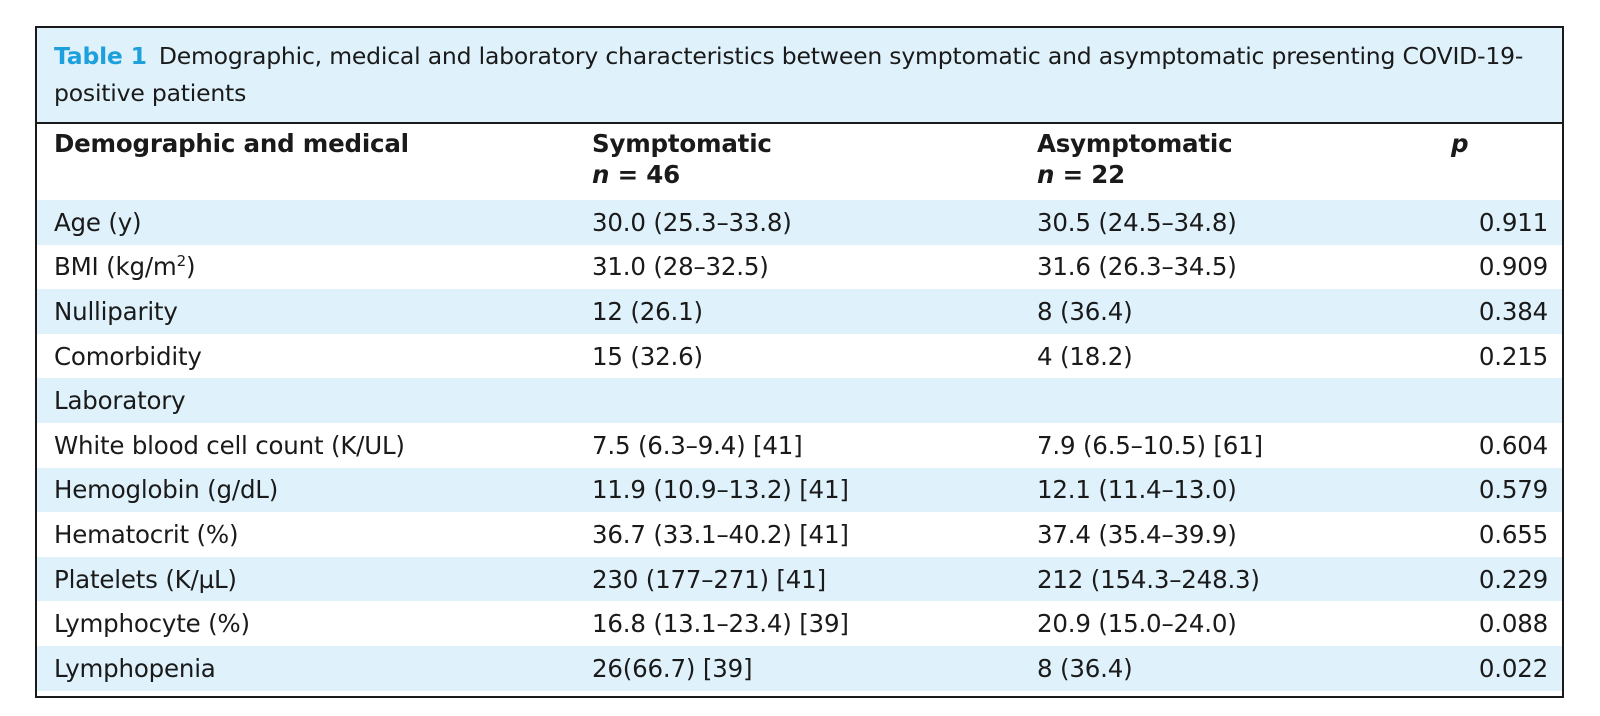 The image size is (1600, 716). I want to click on table-row: Comorbidity 15 (32.6) 4 (18.2) 0.215, so click(799, 356).